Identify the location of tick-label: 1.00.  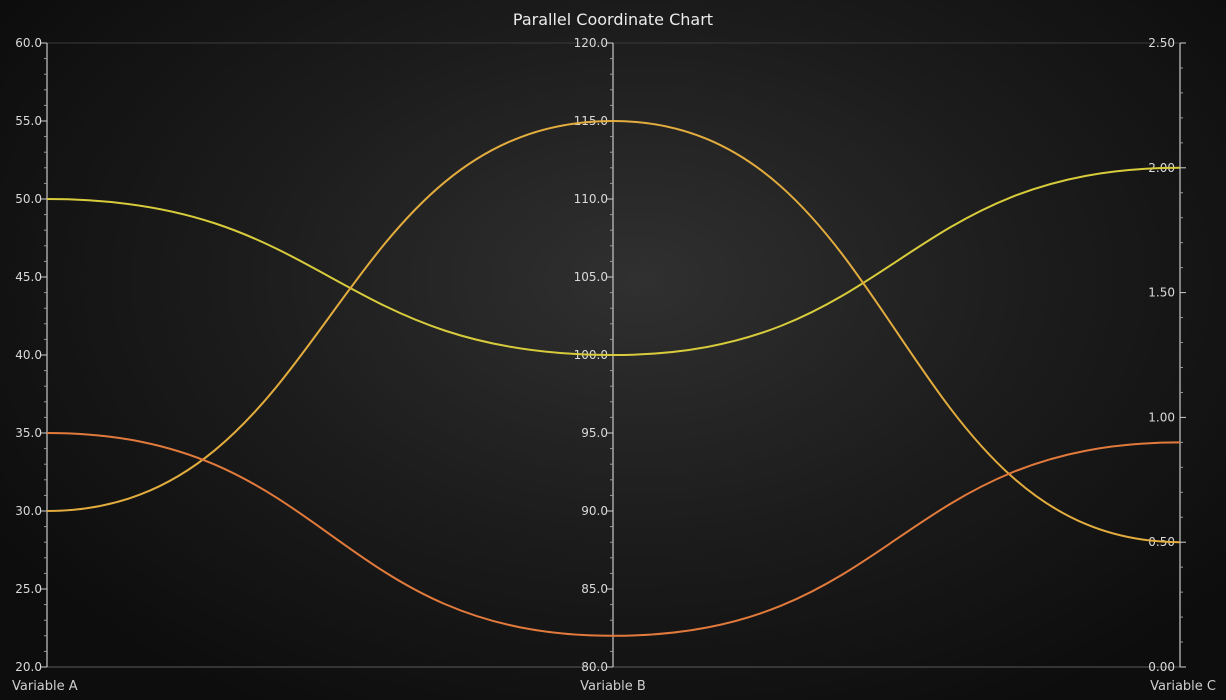
(1161, 417).